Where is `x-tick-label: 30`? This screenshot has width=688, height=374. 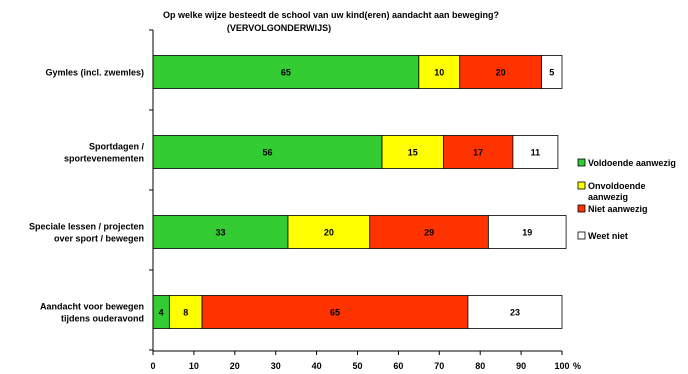 x-tick-label: 30 is located at coordinates (276, 366).